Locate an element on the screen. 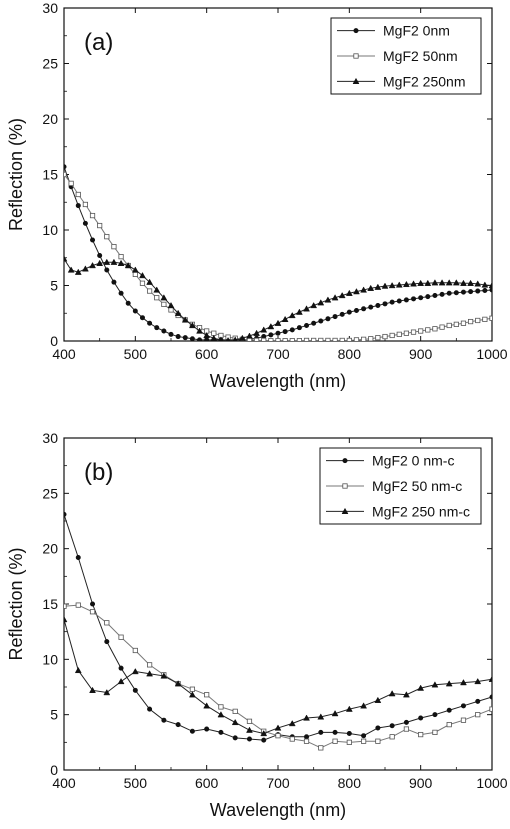 The image size is (510, 829). legend-label: MgF2 0 nm-c is located at coordinates (413, 461).